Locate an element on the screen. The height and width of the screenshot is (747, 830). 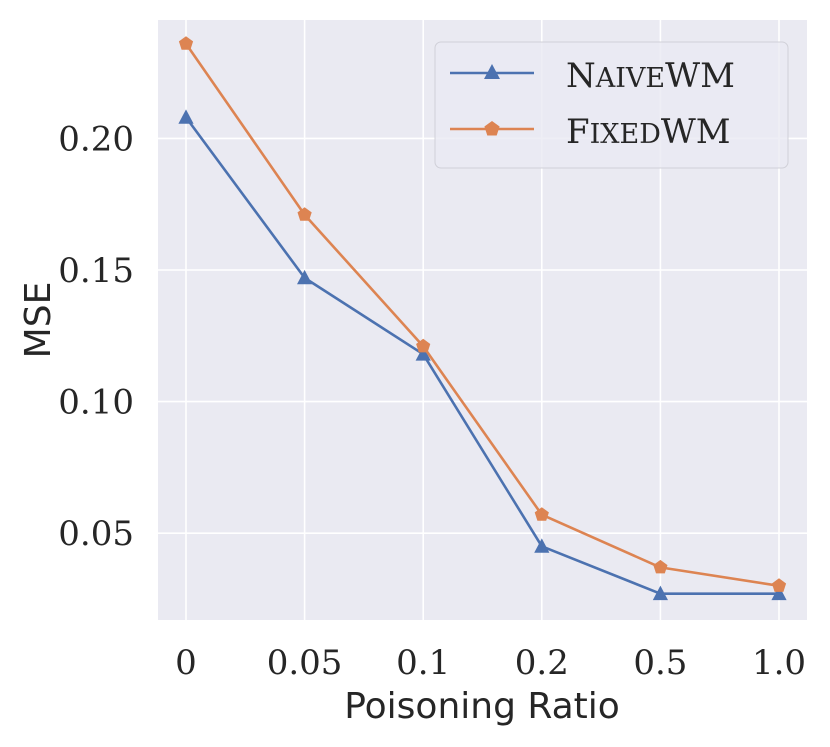
legend-label-fixedwm-initial: F is located at coordinates (578, 132).